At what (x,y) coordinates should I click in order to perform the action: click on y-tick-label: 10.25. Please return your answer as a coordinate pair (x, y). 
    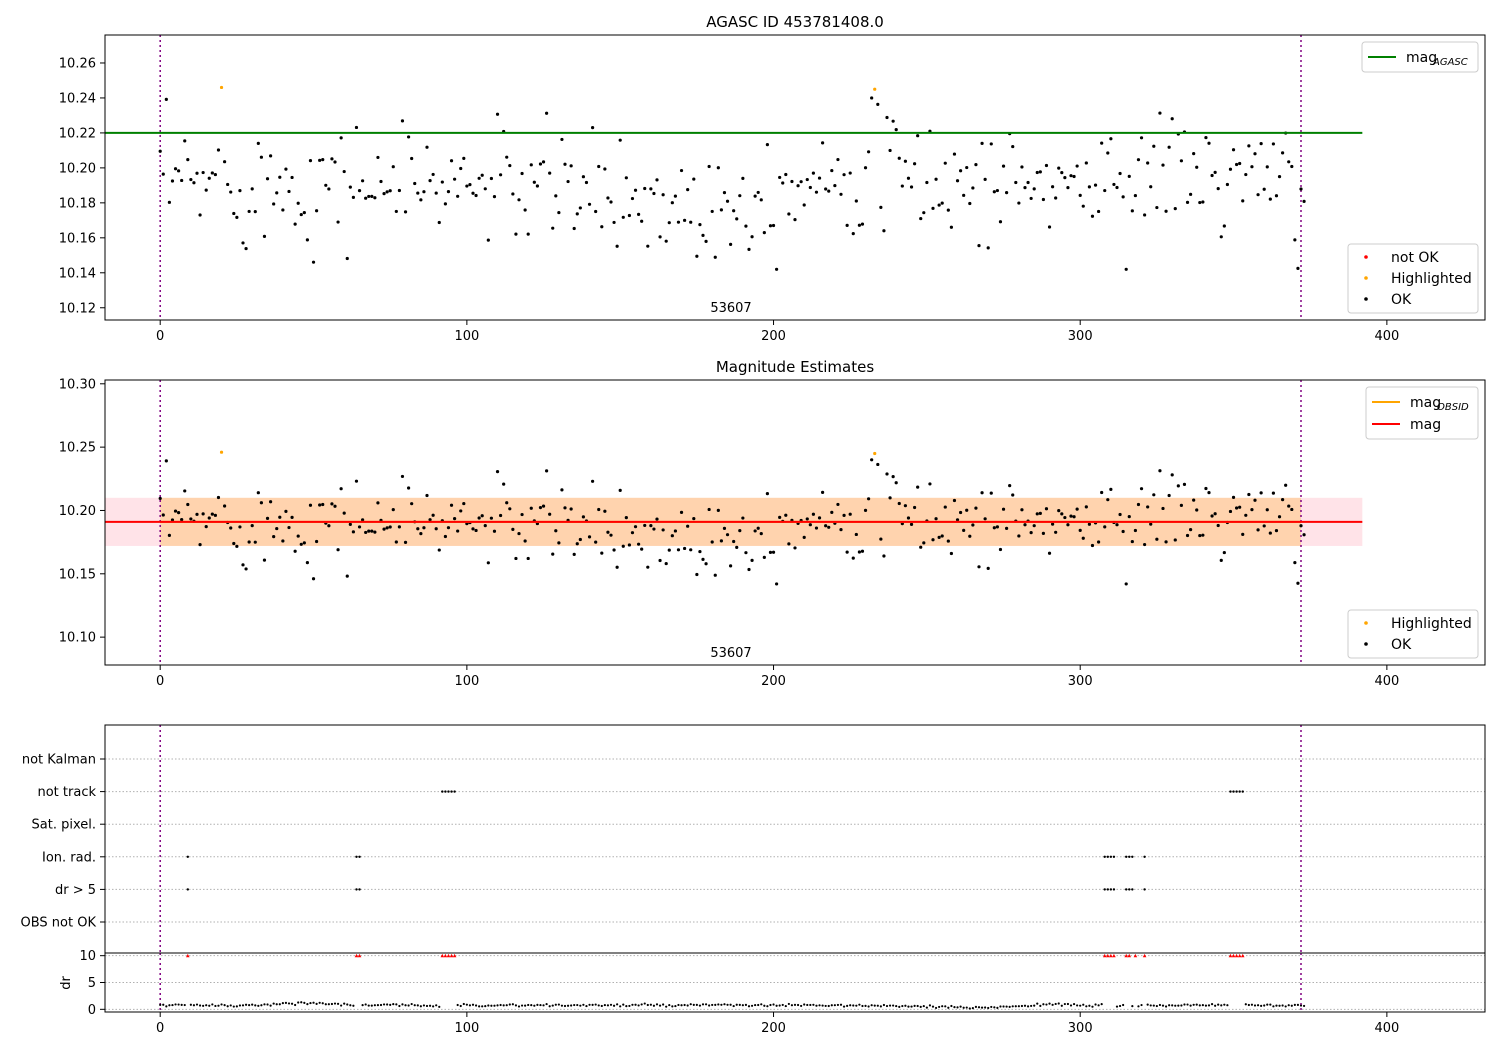
    Looking at the image, I should click on (77, 448).